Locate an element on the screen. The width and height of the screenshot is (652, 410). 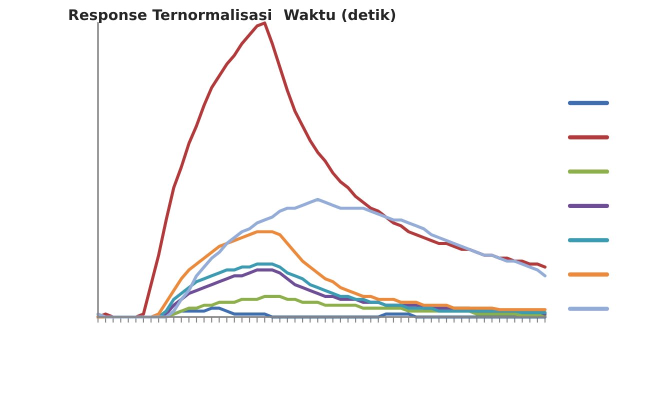
x-axis-title: Waktu (detik) is located at coordinates (340, 15).